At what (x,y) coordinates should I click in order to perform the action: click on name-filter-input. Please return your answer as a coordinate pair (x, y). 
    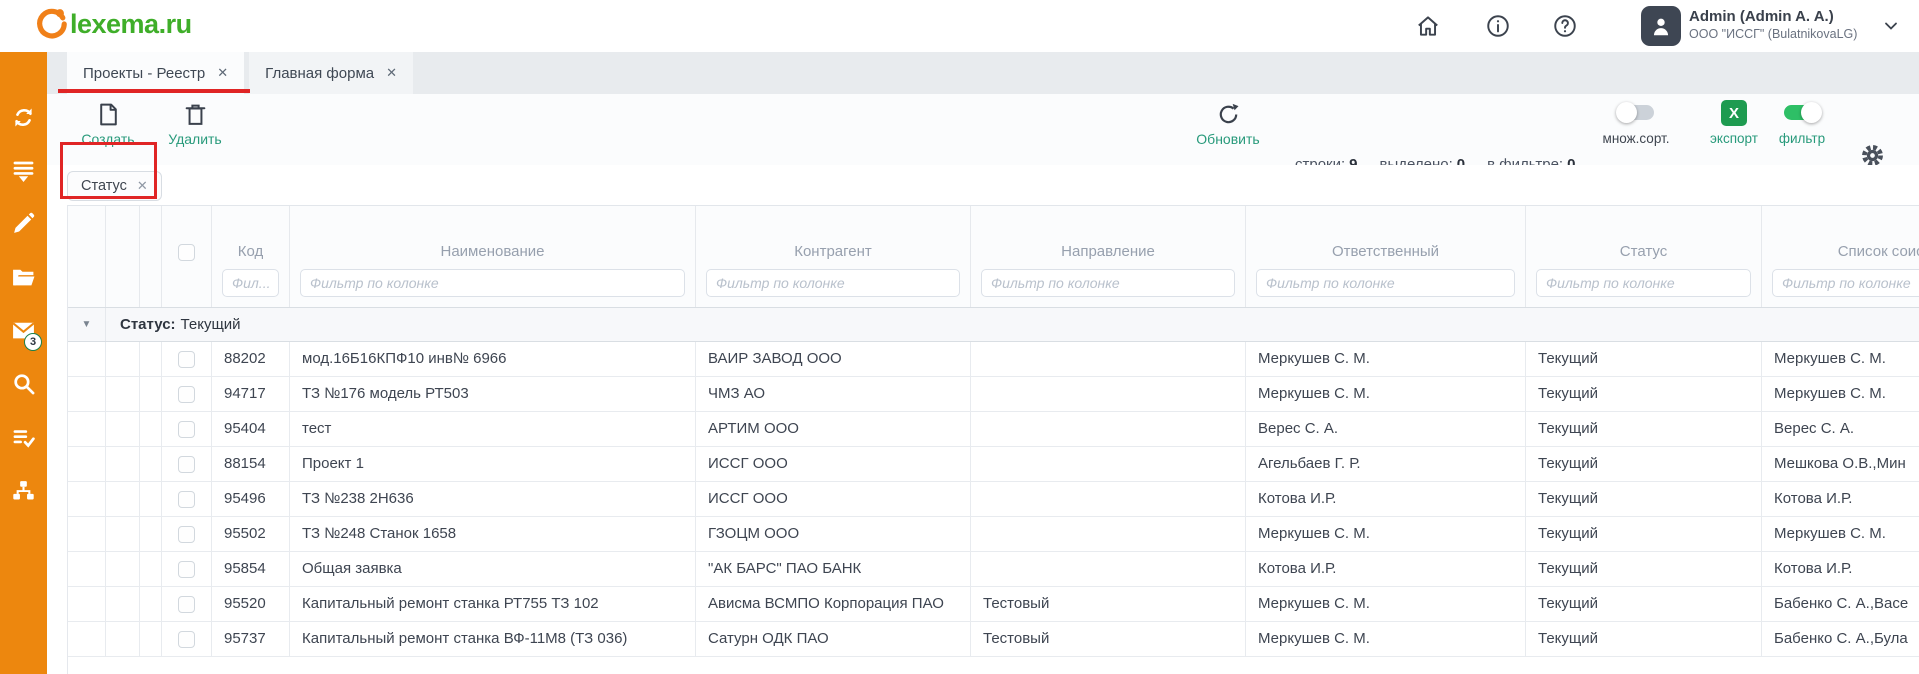
    Looking at the image, I should click on (492, 283).